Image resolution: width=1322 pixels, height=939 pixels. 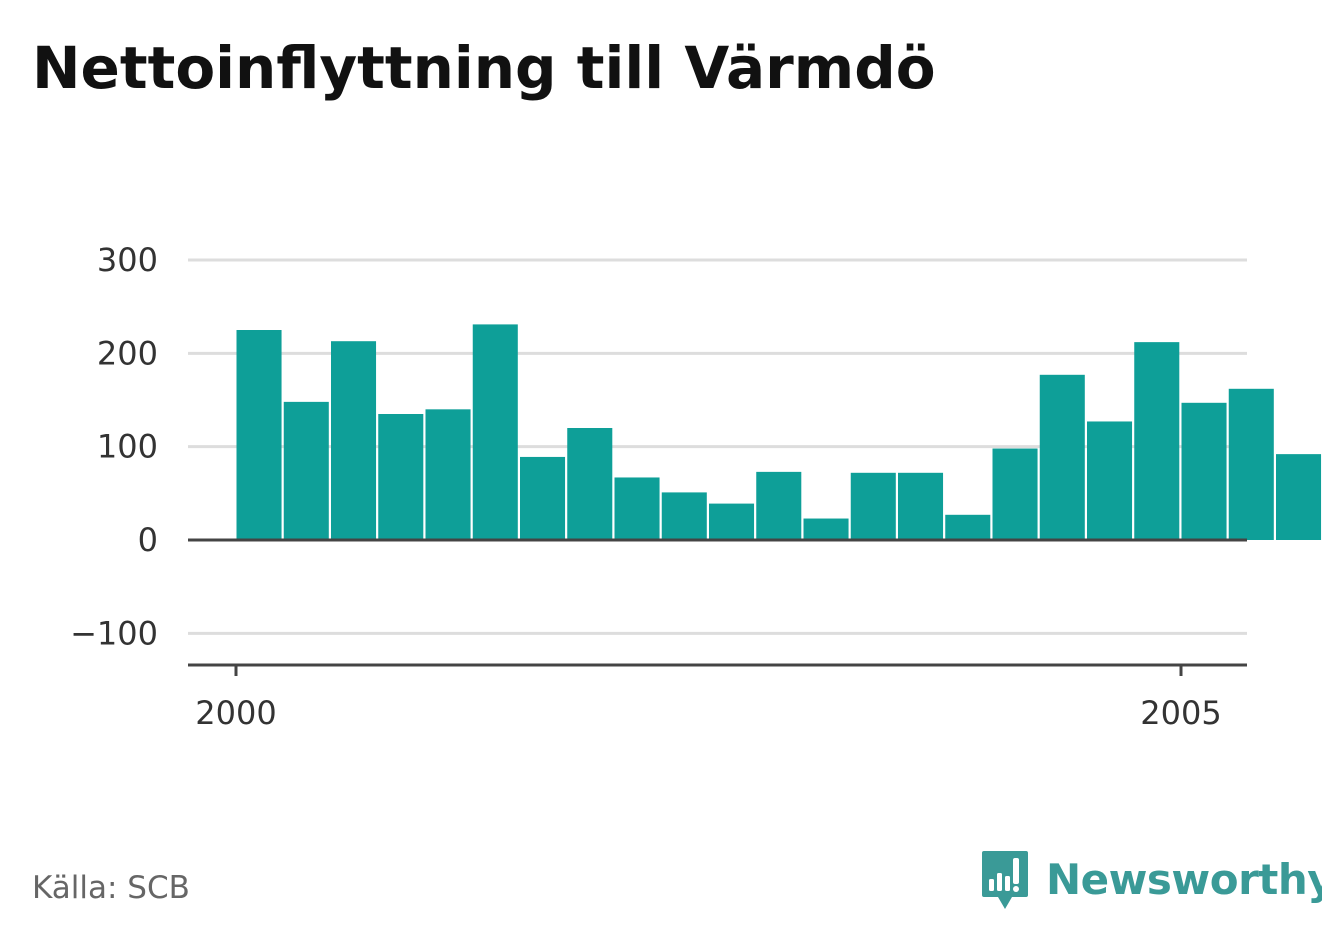 I want to click on x-tick-label: 2000, so click(x=235, y=713).